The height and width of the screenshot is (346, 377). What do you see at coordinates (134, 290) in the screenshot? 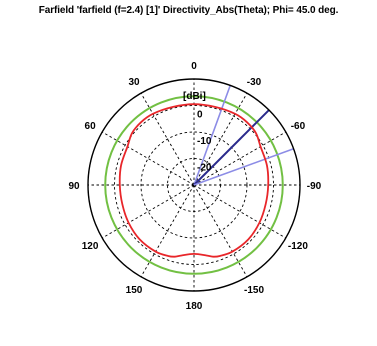
I see `angle-label-7: 150` at bounding box center [134, 290].